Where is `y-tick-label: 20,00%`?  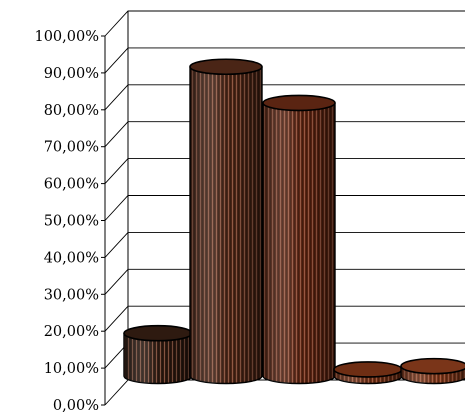
y-tick-label: 20,00% is located at coordinates (71, 332).